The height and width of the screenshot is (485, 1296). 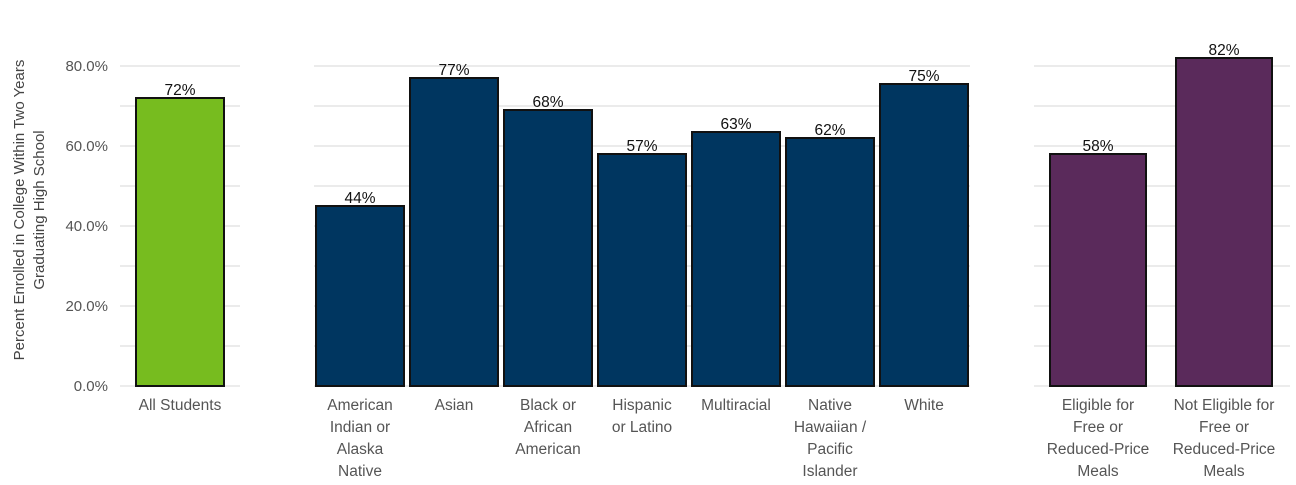 I want to click on data-label: 68%, so click(x=547, y=102).